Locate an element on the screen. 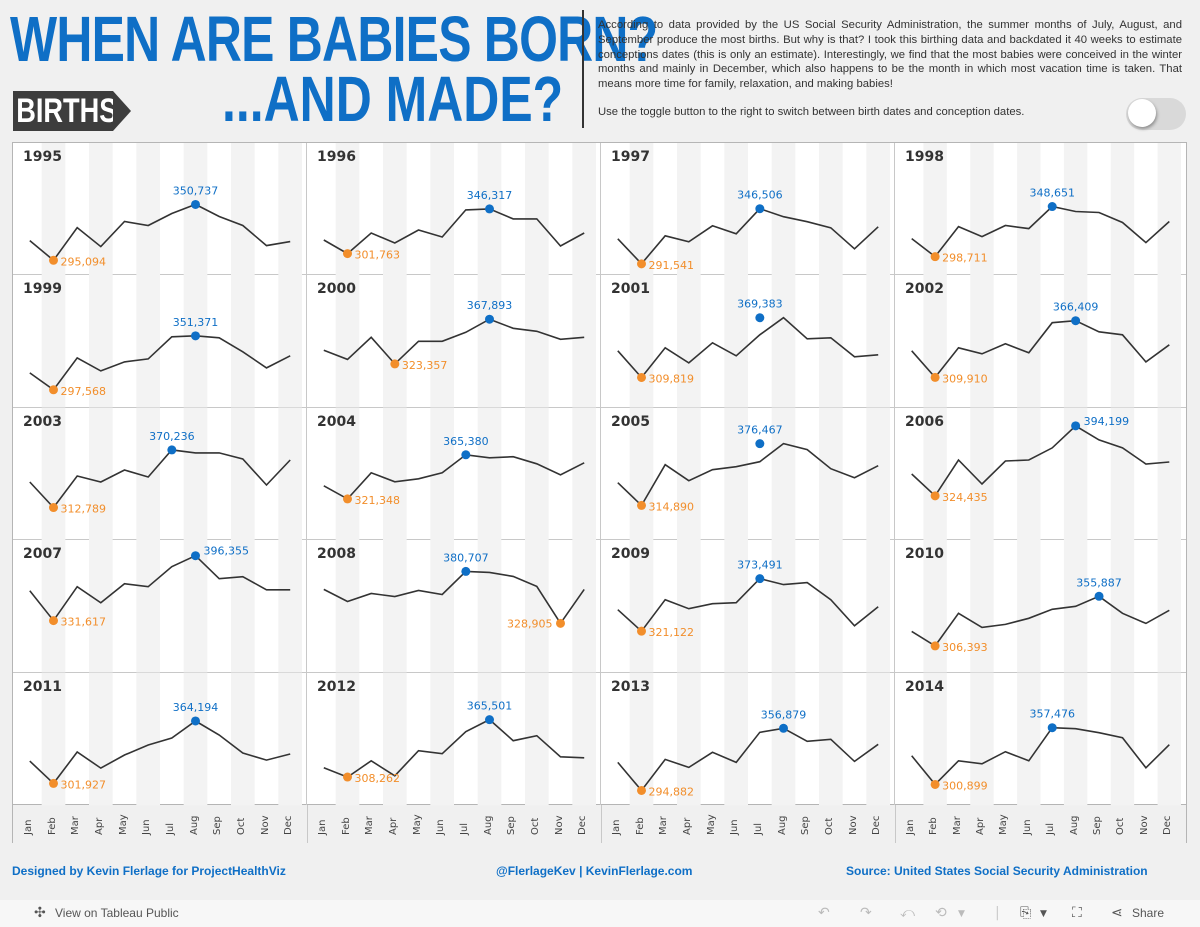 The width and height of the screenshot is (1200, 927). x-tick-label: Feb is located at coordinates (346, 826).